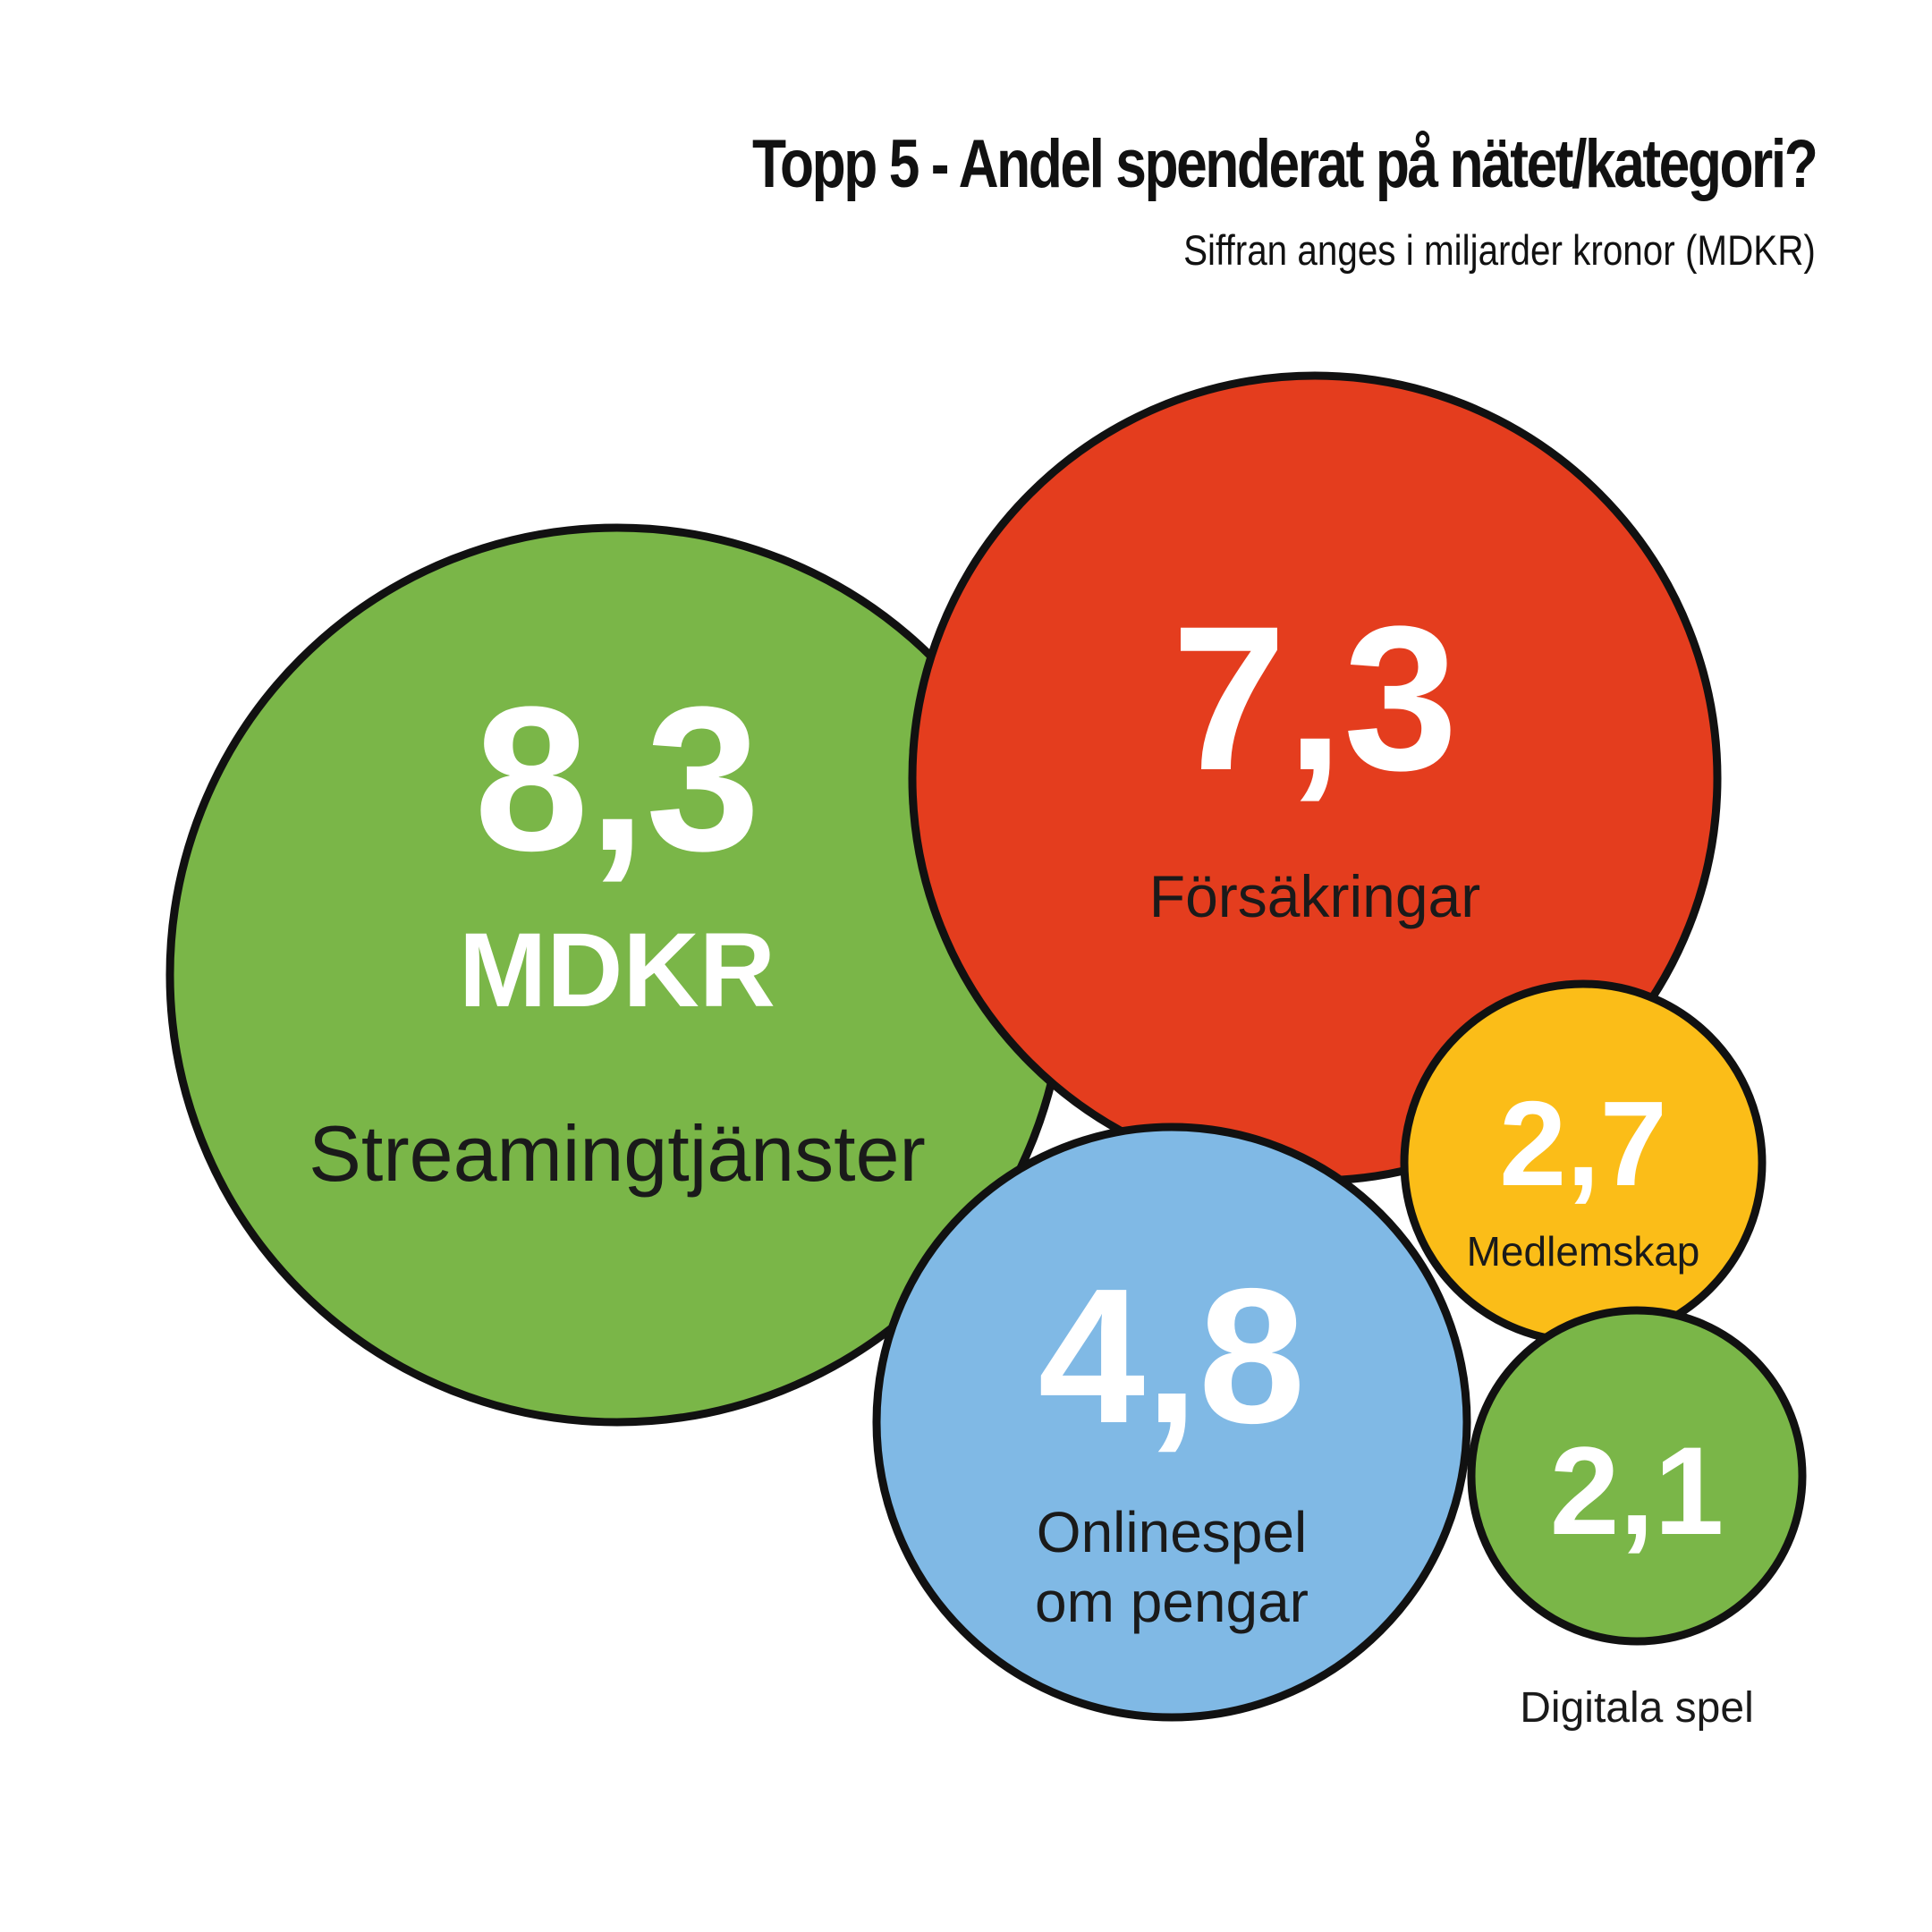 This screenshot has height=1932, width=1932. Describe the element at coordinates (617, 779) in the screenshot. I see `bubble-value-streamingtjanster: 8,3` at that location.